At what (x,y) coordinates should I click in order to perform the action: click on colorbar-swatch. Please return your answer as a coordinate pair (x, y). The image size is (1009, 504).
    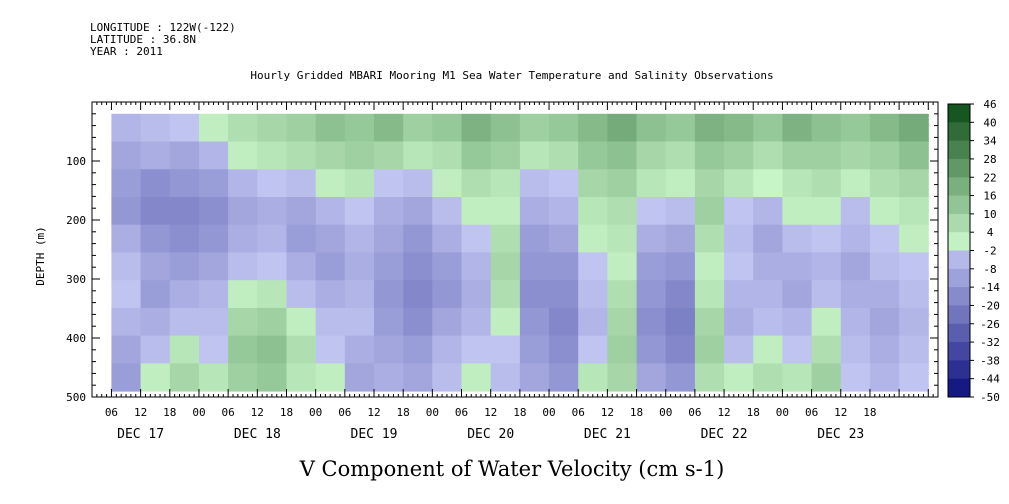
    Looking at the image, I should click on (959, 168).